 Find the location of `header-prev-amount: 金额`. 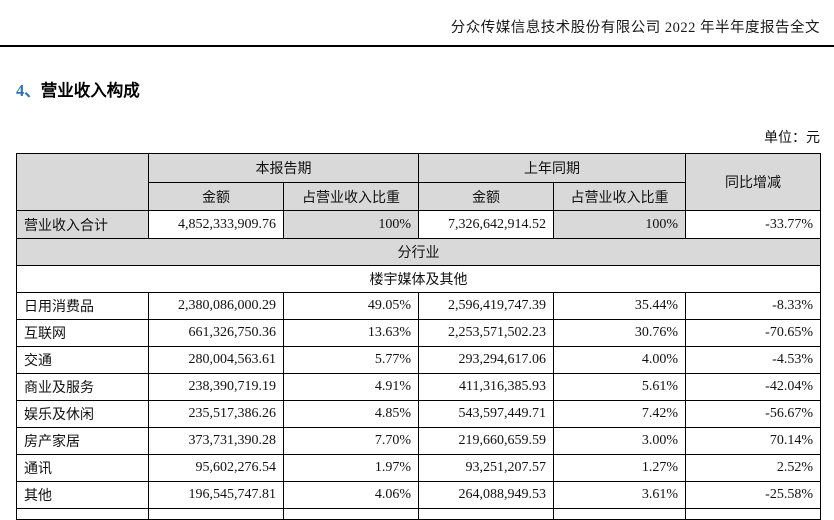

header-prev-amount: 金额 is located at coordinates (486, 196).